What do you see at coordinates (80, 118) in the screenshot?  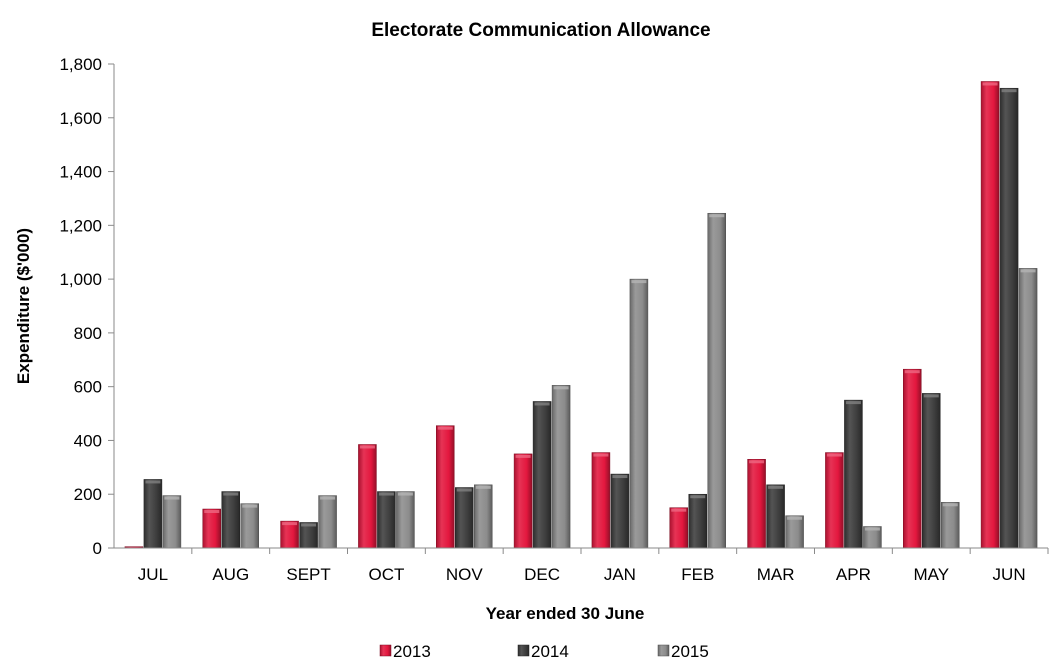 I see `y-tick-label: 1,600` at bounding box center [80, 118].